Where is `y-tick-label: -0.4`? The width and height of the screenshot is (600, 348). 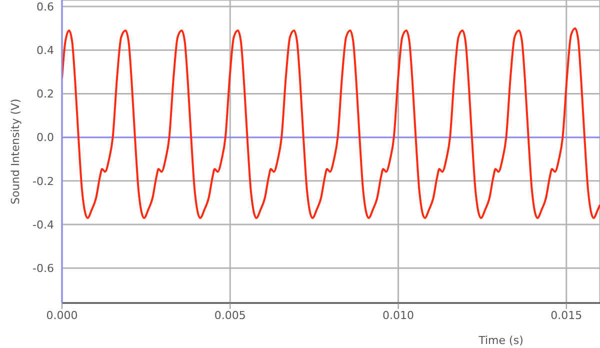
y-tick-label: -0.4 is located at coordinates (43, 225).